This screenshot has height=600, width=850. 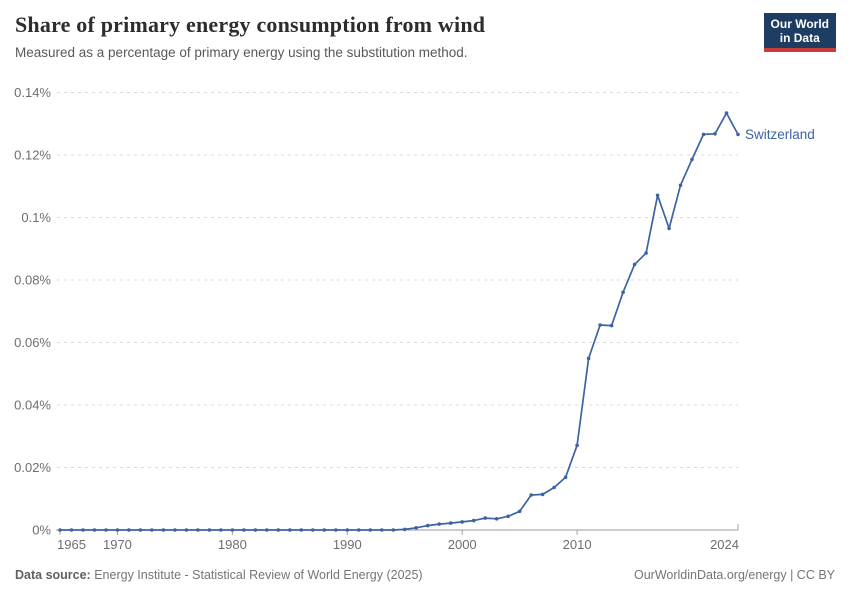 I want to click on owid-logo-line1: Our World, so click(x=799, y=24).